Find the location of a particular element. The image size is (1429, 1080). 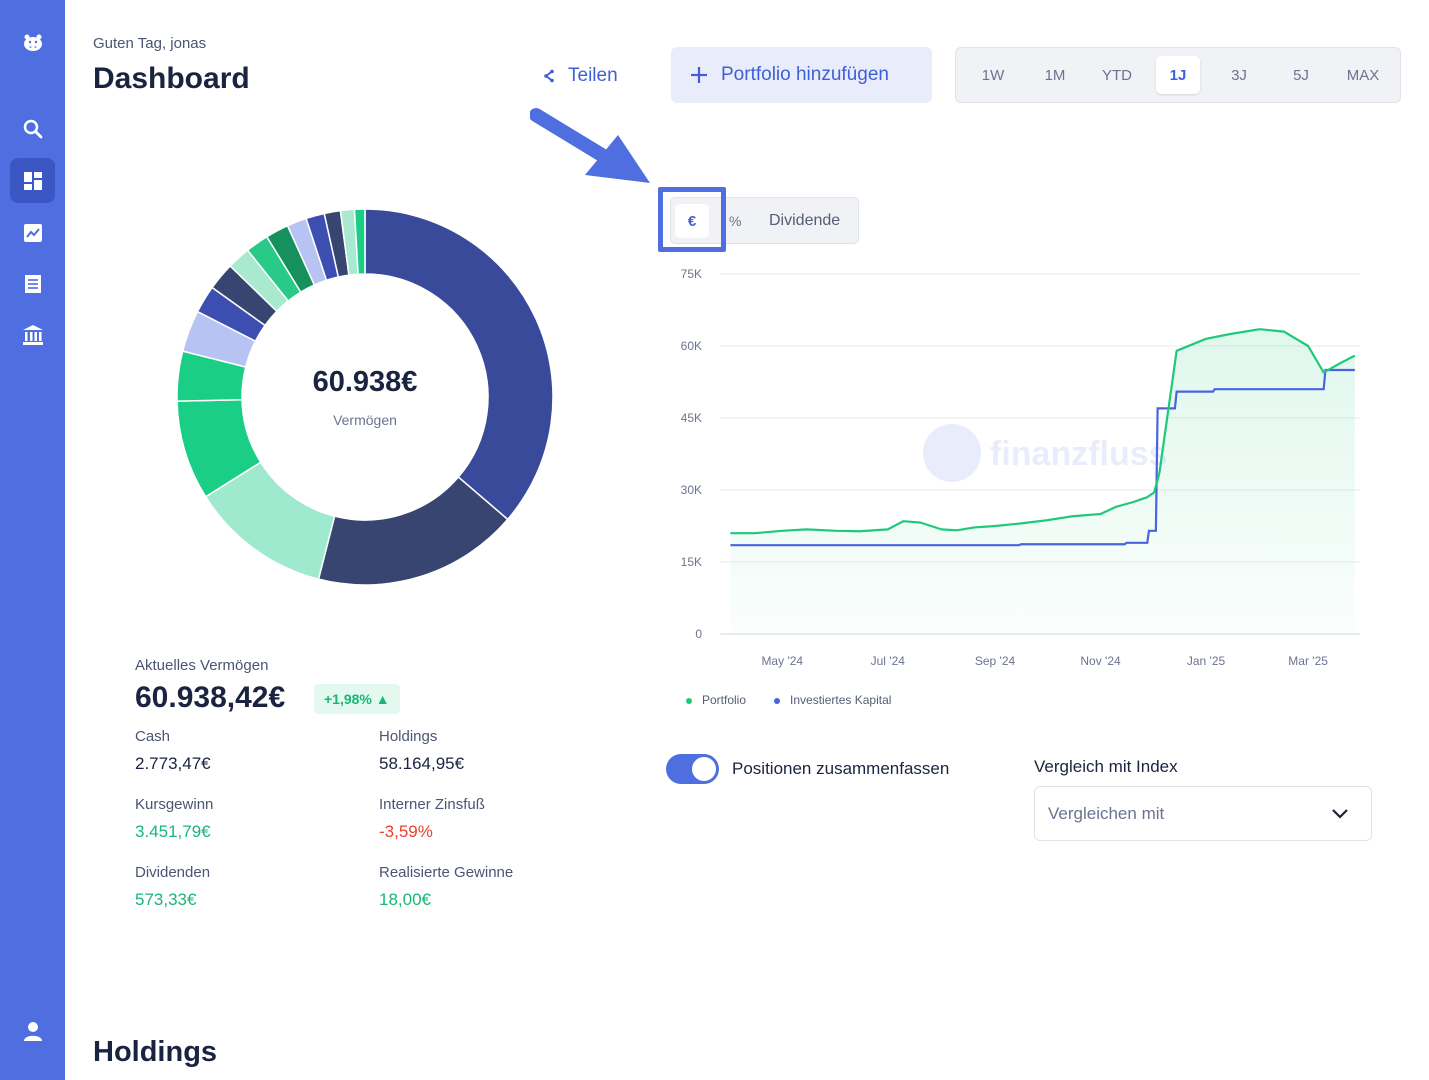

search-icon is located at coordinates (32, 128).